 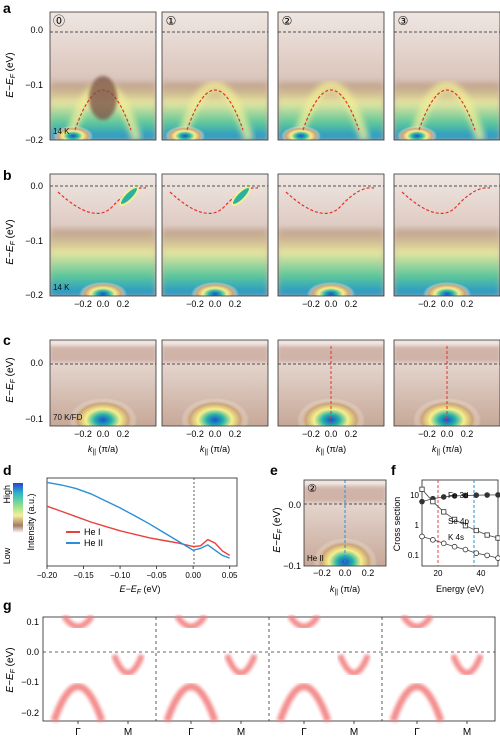 I want to click on panel-f-frame, so click(x=460, y=523).